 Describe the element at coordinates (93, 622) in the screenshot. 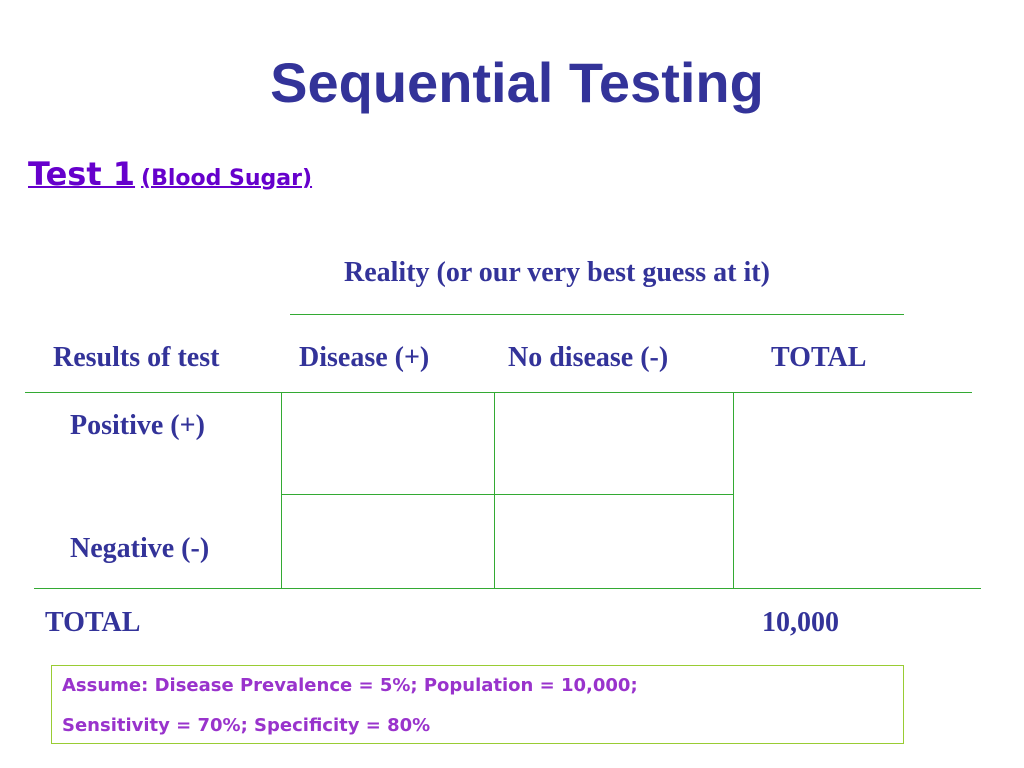

I see `total-row-label: TOTAL` at that location.